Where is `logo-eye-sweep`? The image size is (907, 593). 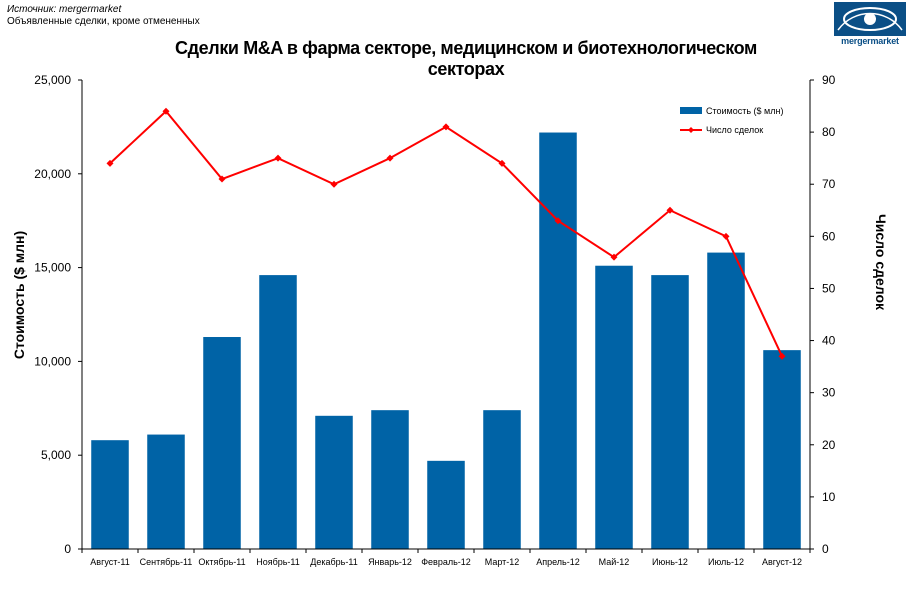 logo-eye-sweep is located at coordinates (870, 21).